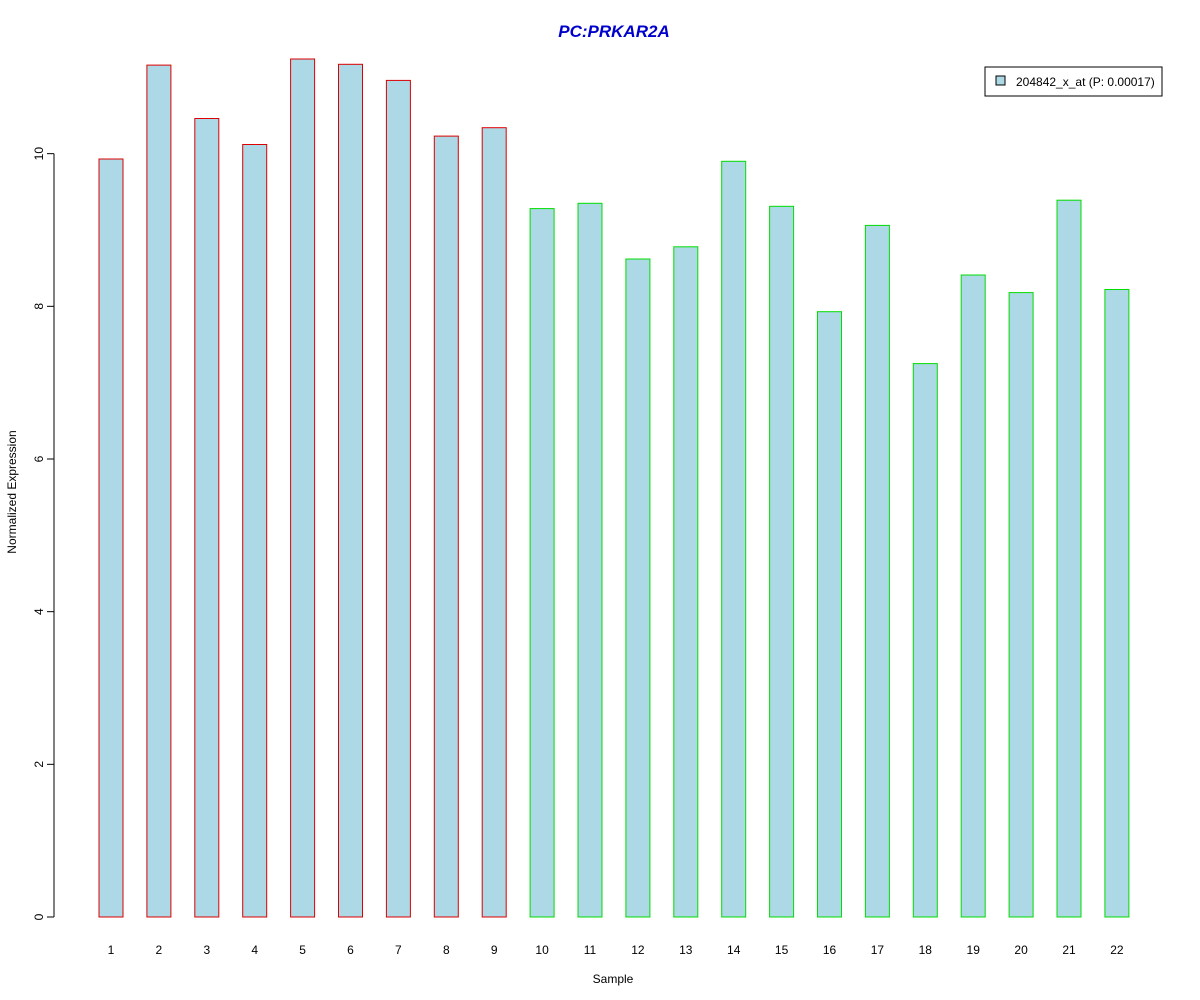 This screenshot has width=1200, height=1000. I want to click on x-tick-label: 7, so click(398, 950).